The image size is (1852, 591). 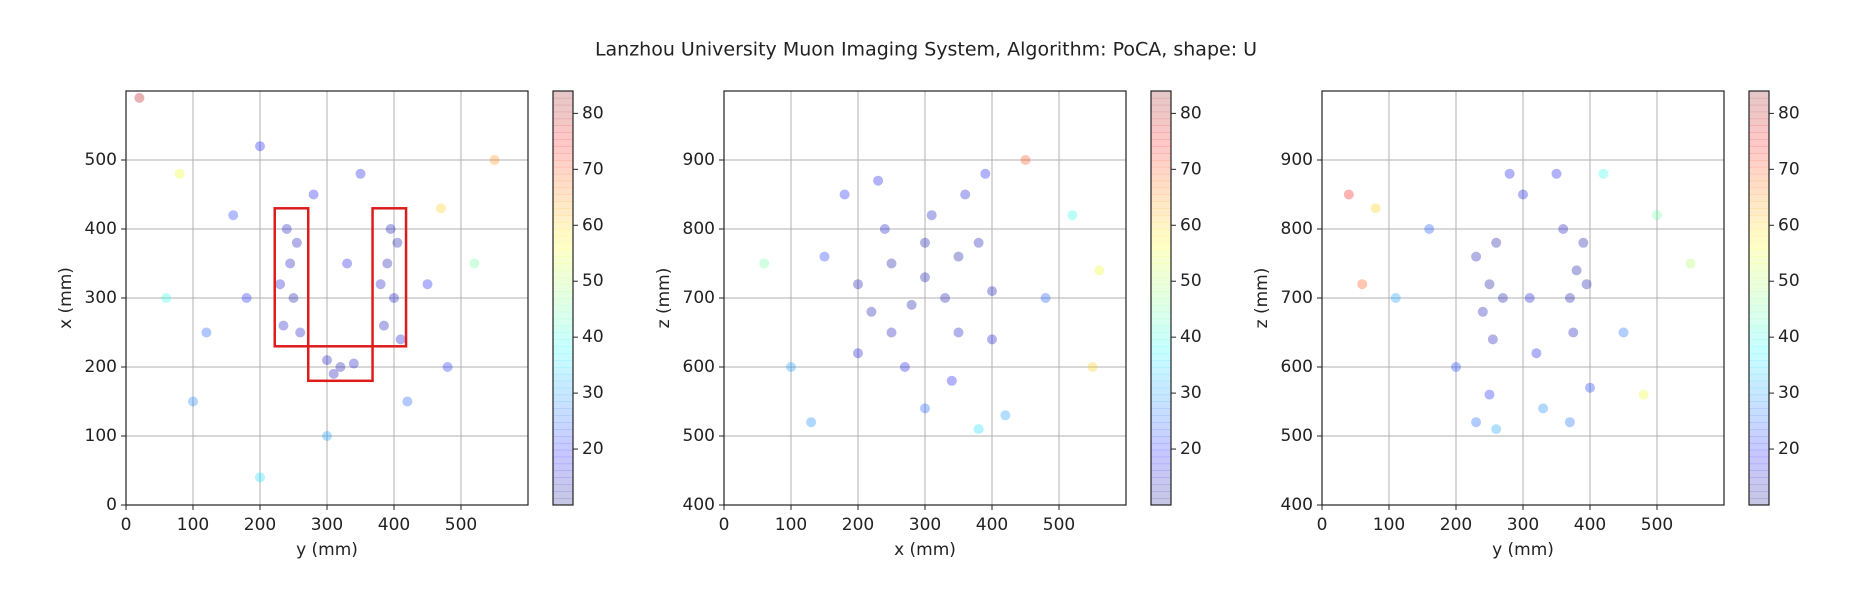 What do you see at coordinates (699, 229) in the screenshot?
I see `y-tick-label: 800` at bounding box center [699, 229].